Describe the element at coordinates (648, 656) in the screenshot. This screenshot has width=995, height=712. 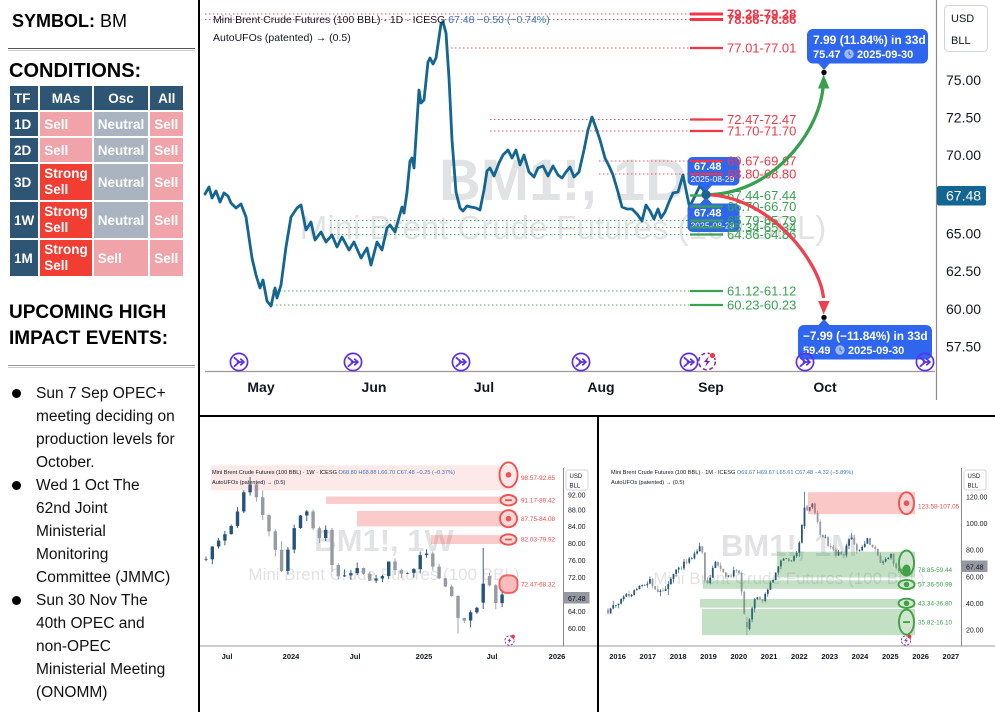
I see `svg-text: 2017` at that location.